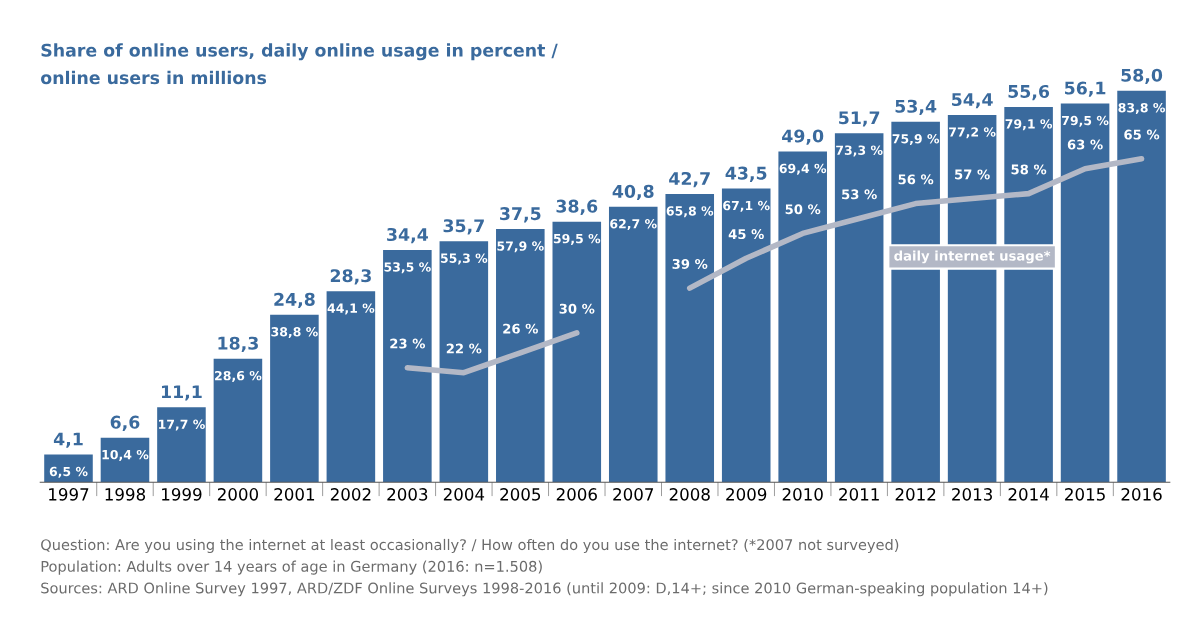  I want to click on data-label: 37,5, so click(520, 215).